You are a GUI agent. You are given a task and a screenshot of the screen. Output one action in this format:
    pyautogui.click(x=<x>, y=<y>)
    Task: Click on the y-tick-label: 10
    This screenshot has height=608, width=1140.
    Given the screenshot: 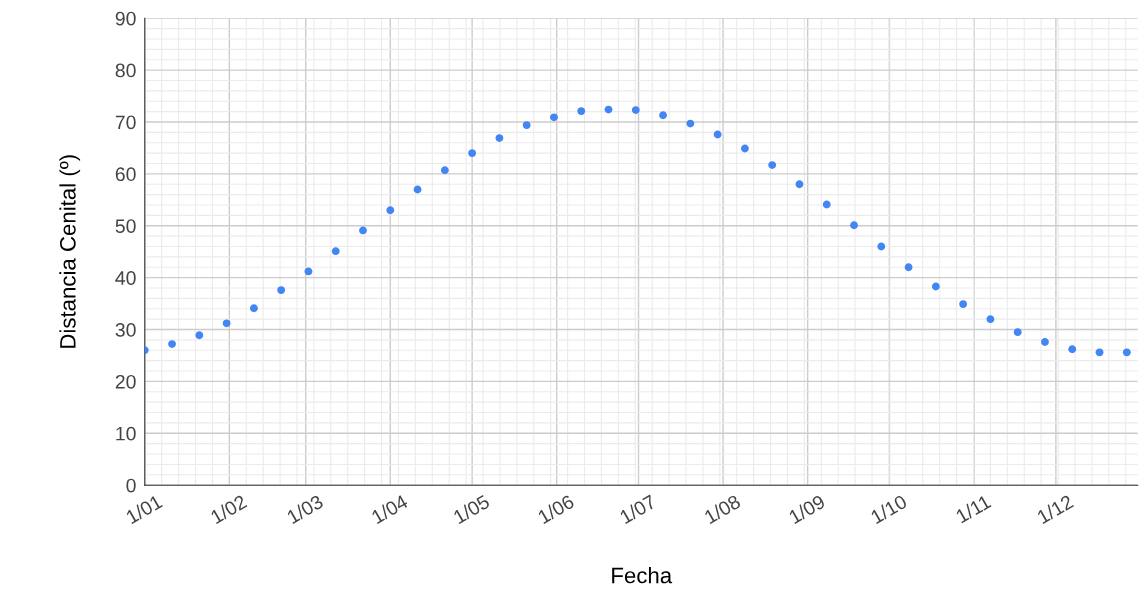 What is the action you would take?
    pyautogui.click(x=126, y=433)
    